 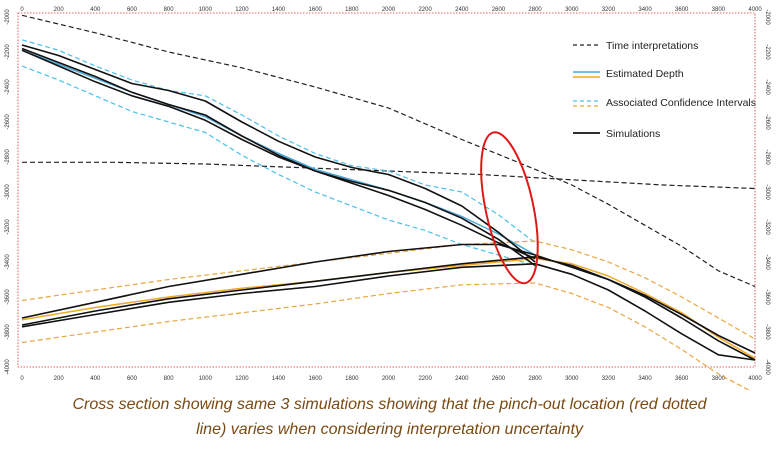 What do you see at coordinates (206, 10) in the screenshot?
I see `x-tick-top-1000: 1000` at bounding box center [206, 10].